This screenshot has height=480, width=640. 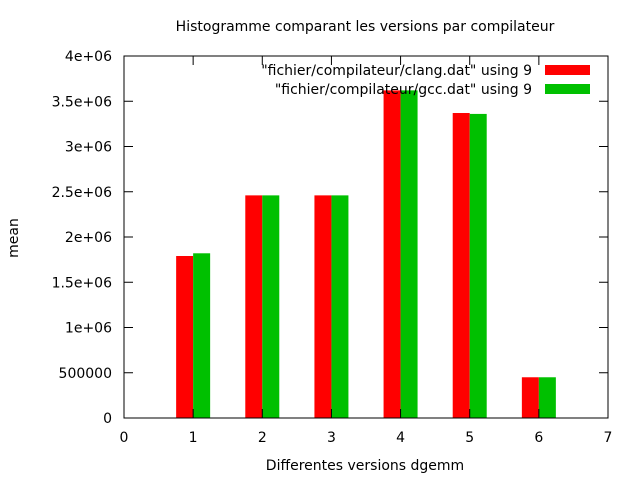 What do you see at coordinates (331, 438) in the screenshot?
I see `x-tick-label: 3` at bounding box center [331, 438].